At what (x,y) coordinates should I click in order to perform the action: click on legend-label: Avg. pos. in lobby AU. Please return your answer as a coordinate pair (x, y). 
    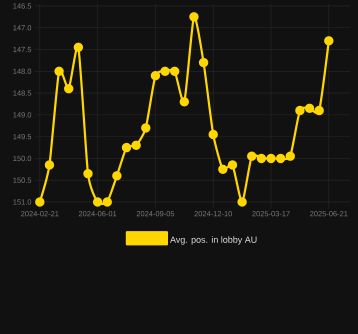
    Looking at the image, I should click on (213, 240).